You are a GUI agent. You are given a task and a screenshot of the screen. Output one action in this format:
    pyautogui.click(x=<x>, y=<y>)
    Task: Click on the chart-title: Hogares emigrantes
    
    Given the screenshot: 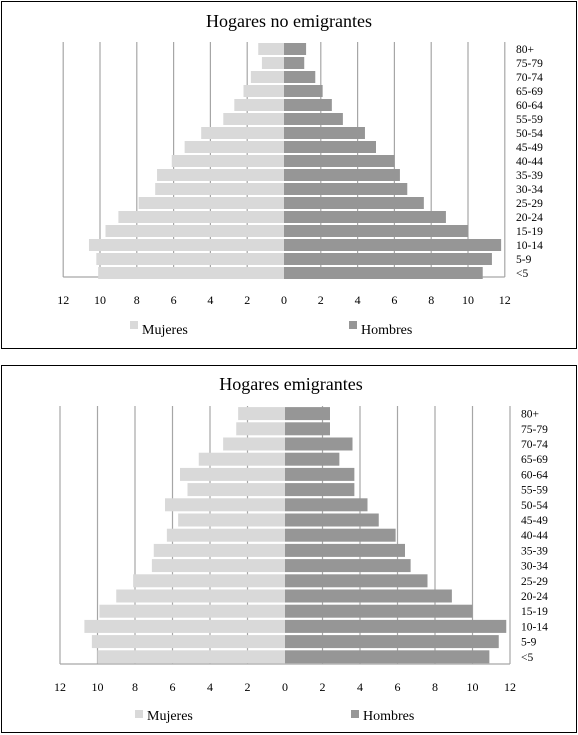 What is the action you would take?
    pyautogui.click(x=290, y=384)
    